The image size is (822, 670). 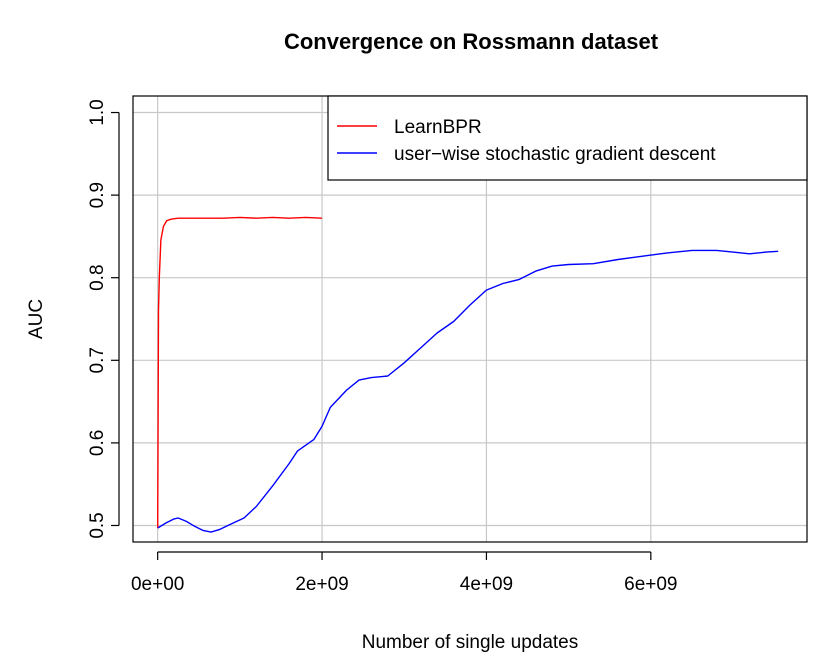 What do you see at coordinates (471, 41) in the screenshot?
I see `chart-title: Convergence on Rossmann dataset` at bounding box center [471, 41].